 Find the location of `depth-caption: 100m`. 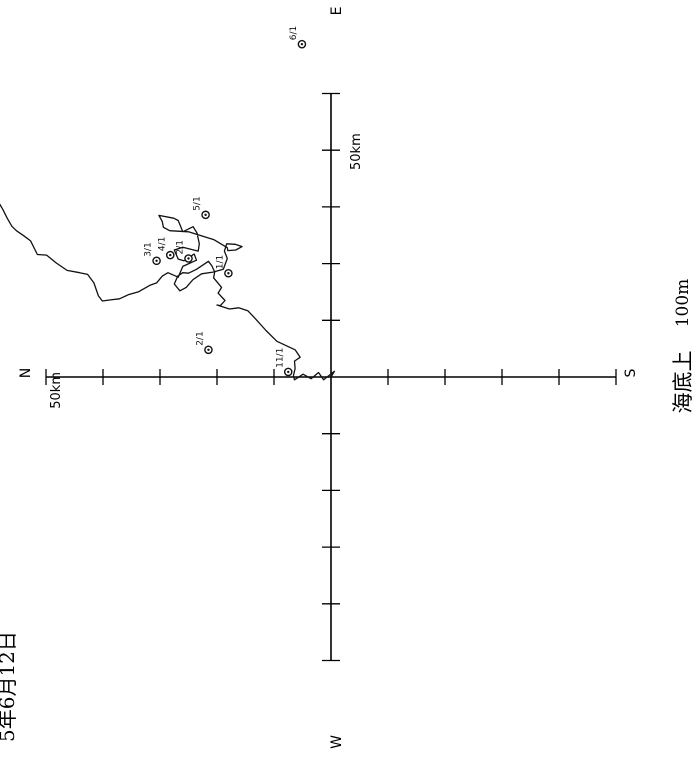

depth-caption: 100m is located at coordinates (683, 303).